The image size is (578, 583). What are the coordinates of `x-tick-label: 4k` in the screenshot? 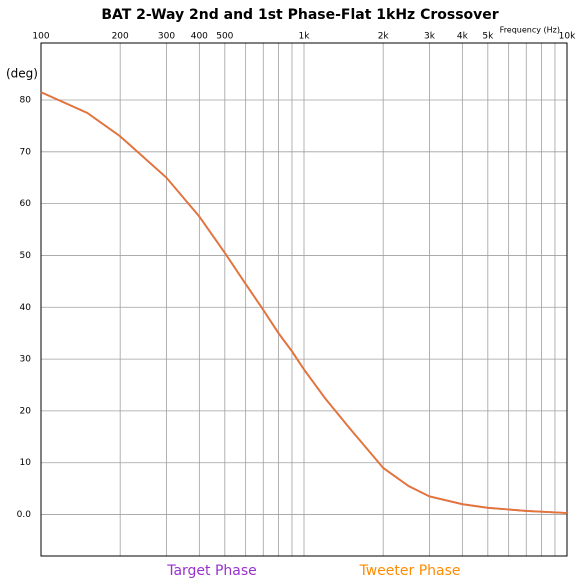 It's located at (463, 37).